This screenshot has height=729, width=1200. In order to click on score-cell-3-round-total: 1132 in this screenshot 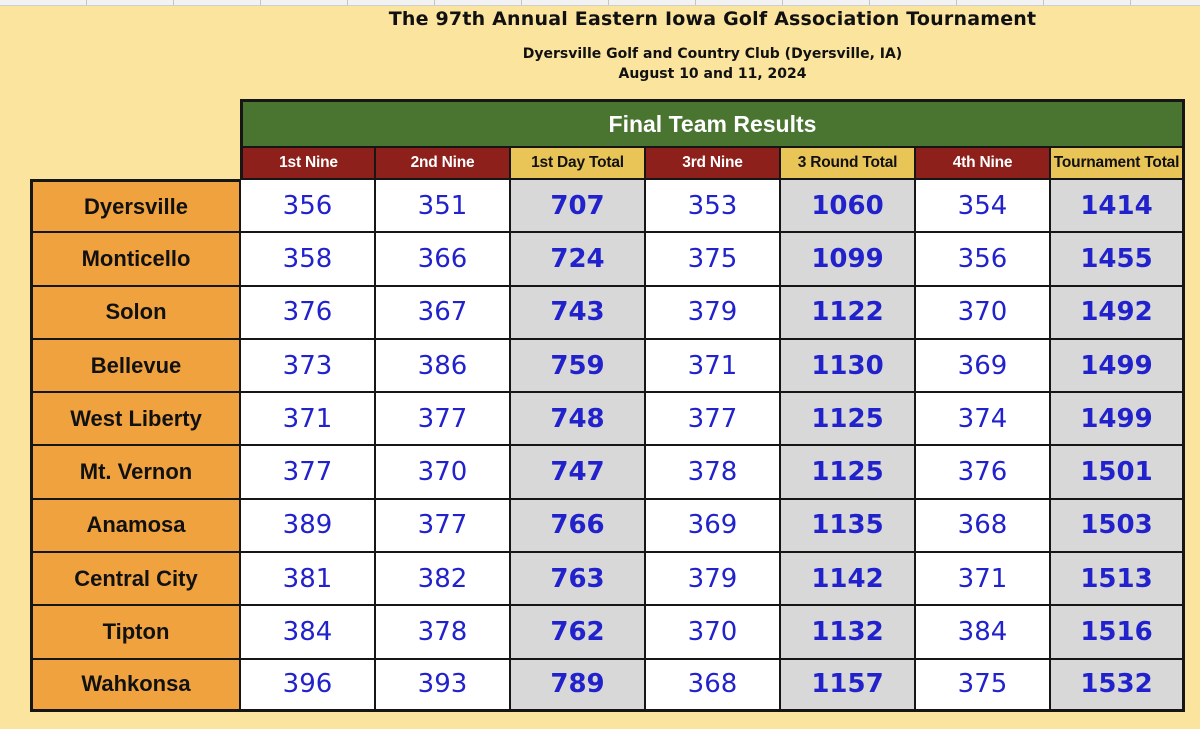, I will do `click(847, 632)`.